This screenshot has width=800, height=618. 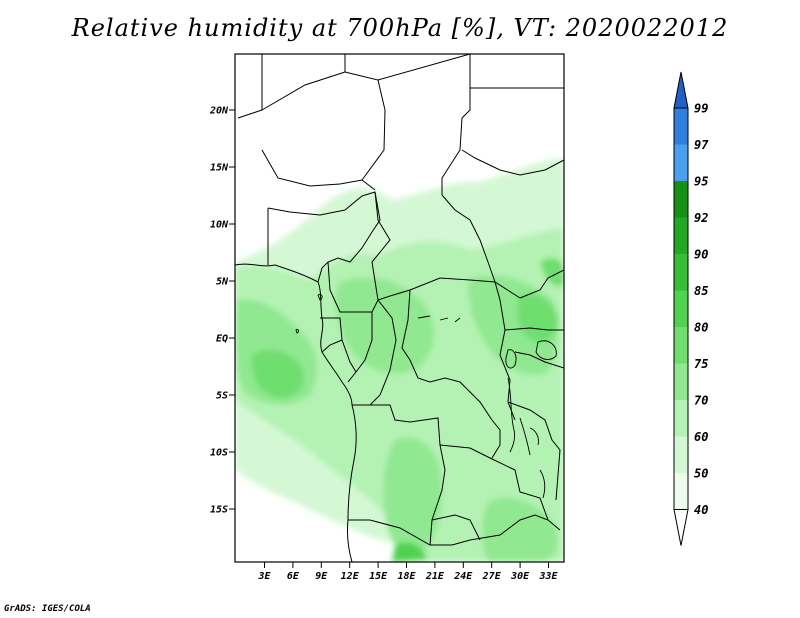 What do you see at coordinates (47, 609) in the screenshot?
I see `grads-credit: GrADS: IGES/COLA` at bounding box center [47, 609].